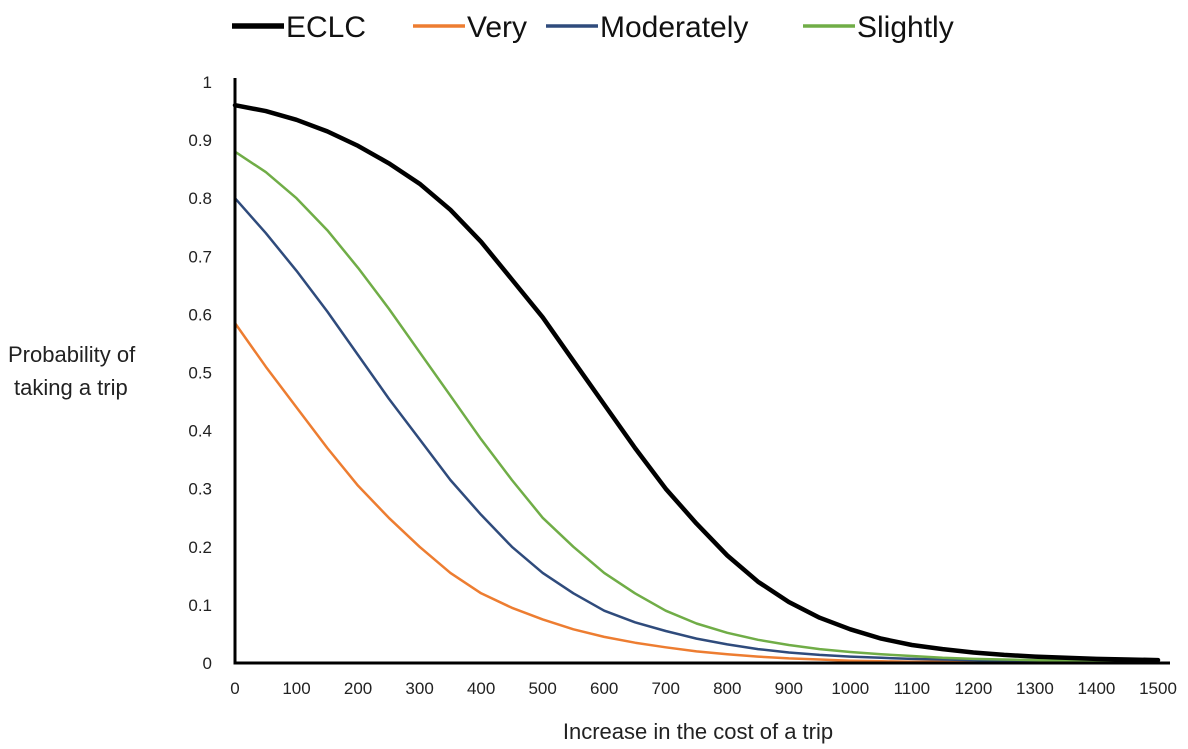 This screenshot has height=749, width=1188. Describe the element at coordinates (207, 663) in the screenshot. I see `y-tick-label: 0` at that location.